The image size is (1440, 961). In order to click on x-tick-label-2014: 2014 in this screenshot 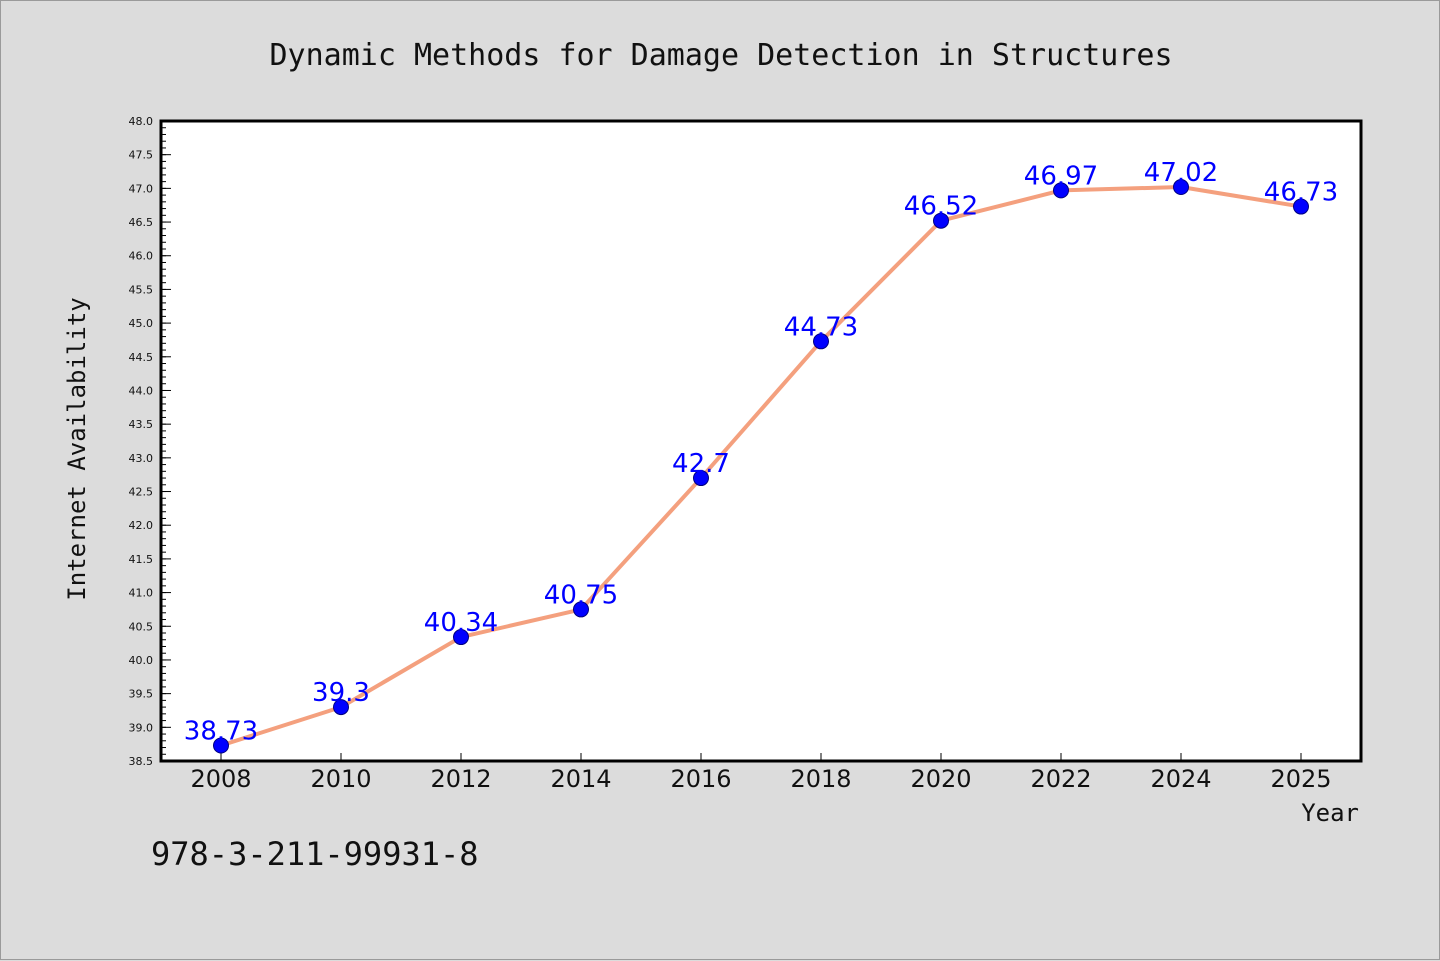, I will do `click(580, 779)`.